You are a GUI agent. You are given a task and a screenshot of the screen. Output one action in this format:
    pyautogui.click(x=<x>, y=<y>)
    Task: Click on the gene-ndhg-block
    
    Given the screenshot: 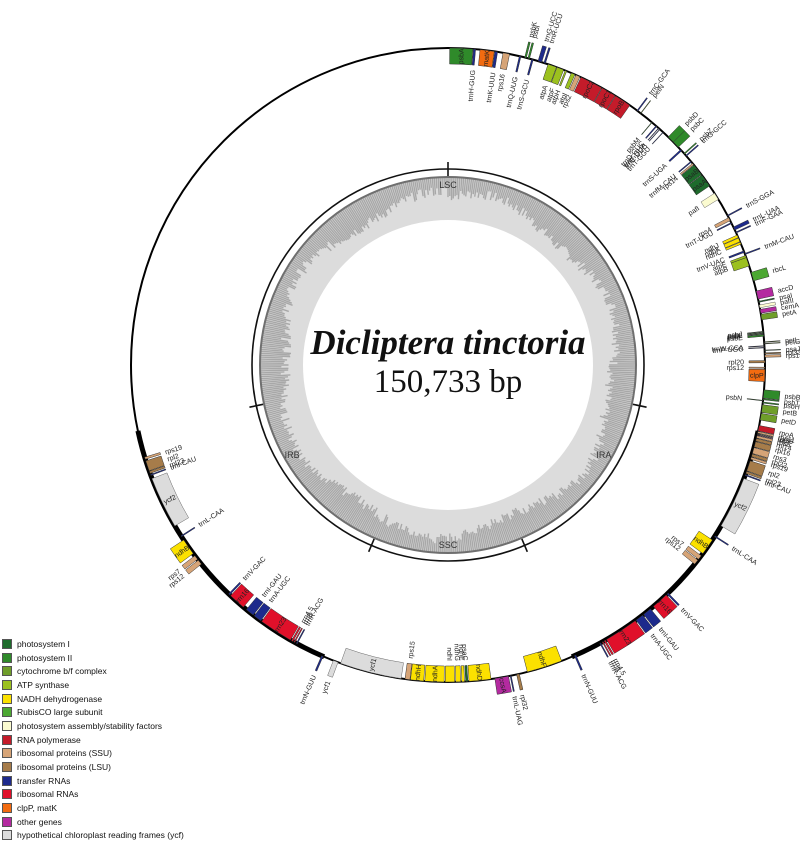 What is the action you would take?
    pyautogui.click(x=458, y=674)
    